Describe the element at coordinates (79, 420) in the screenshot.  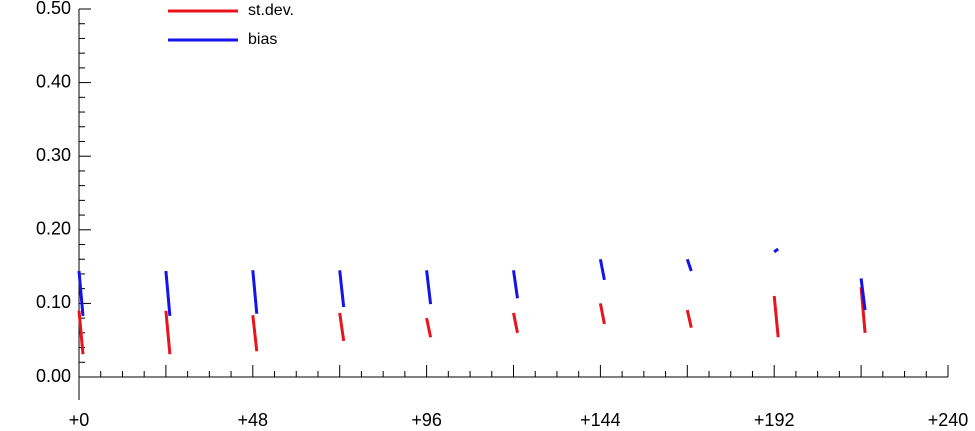
I see `x-tick-label: +0` at that location.